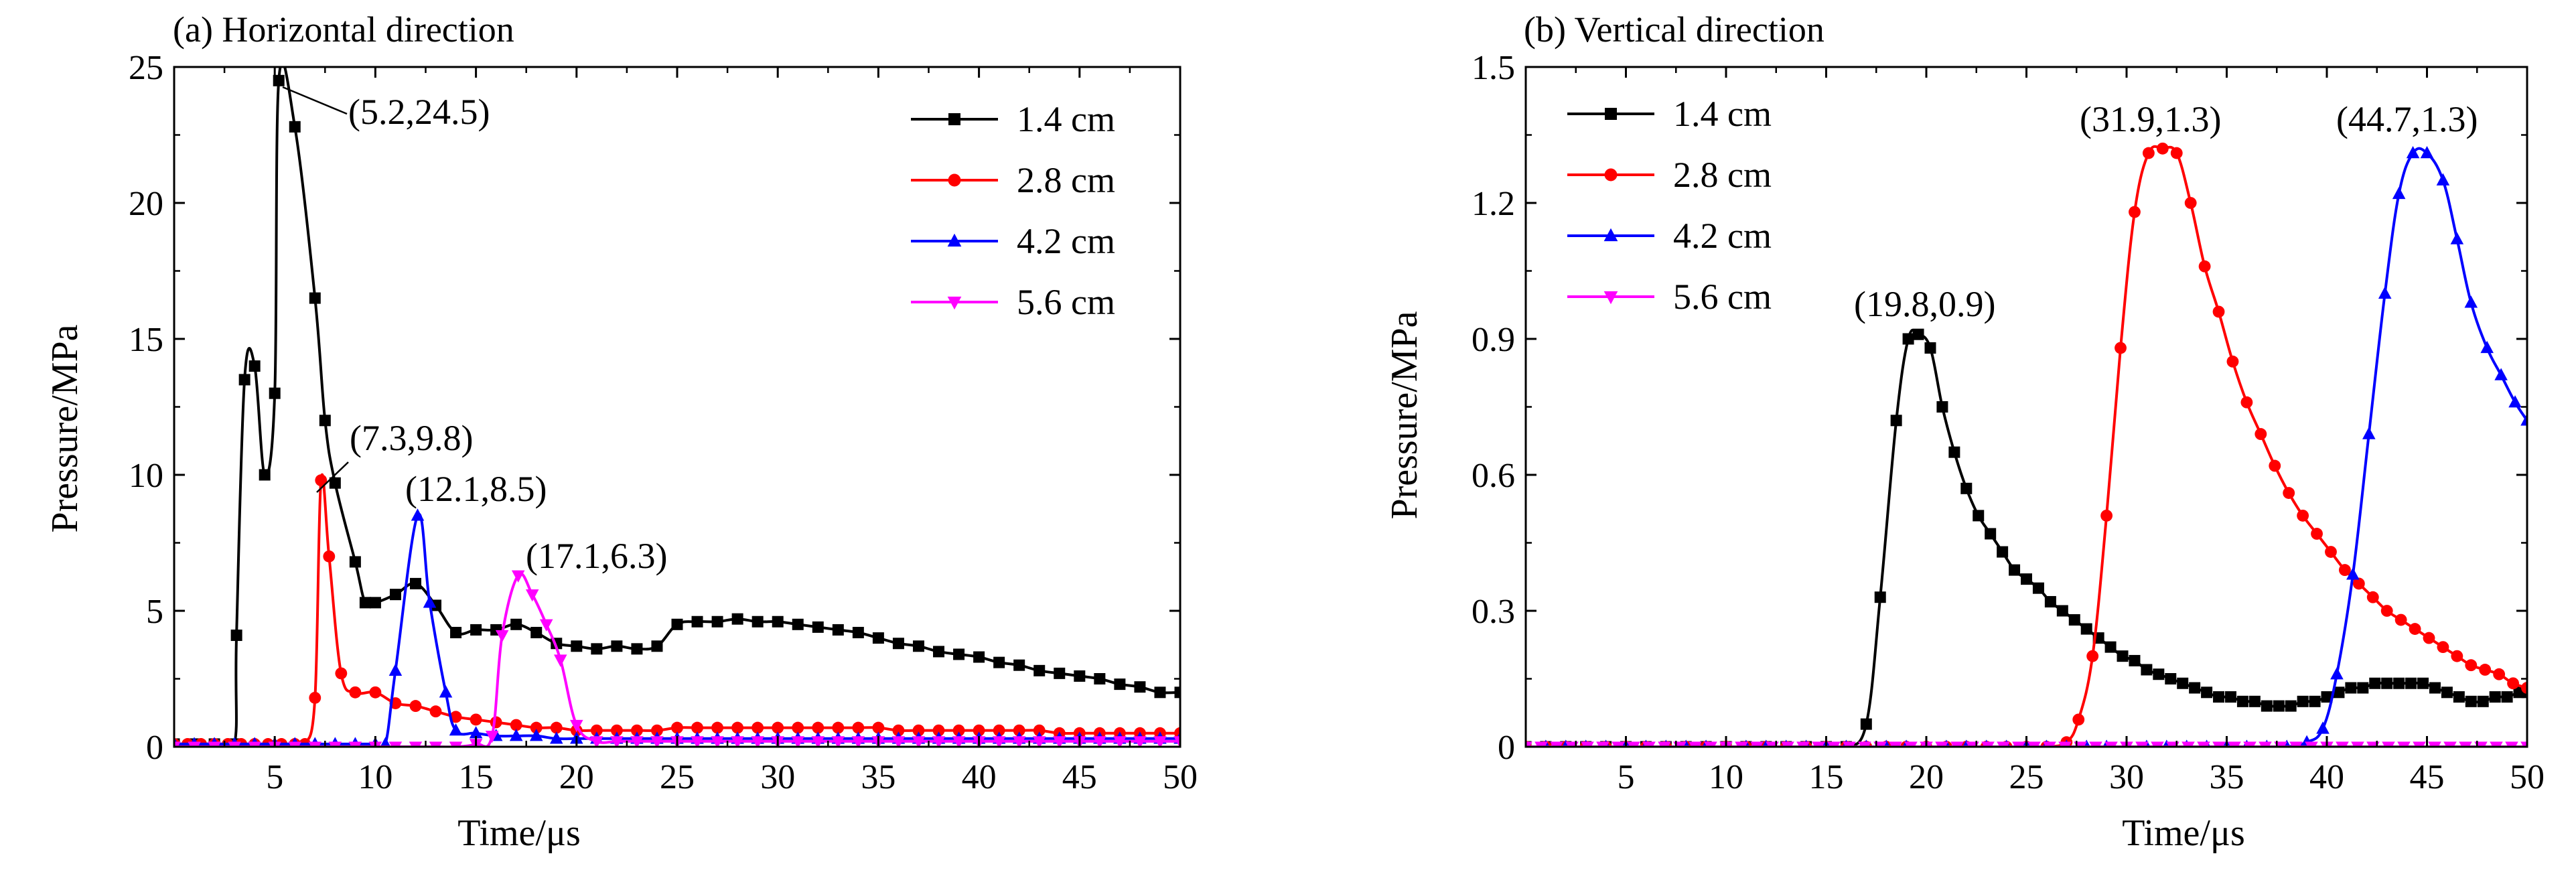  Describe the element at coordinates (1066, 302) in the screenshot. I see `legend-label: 5.6 cm` at that location.